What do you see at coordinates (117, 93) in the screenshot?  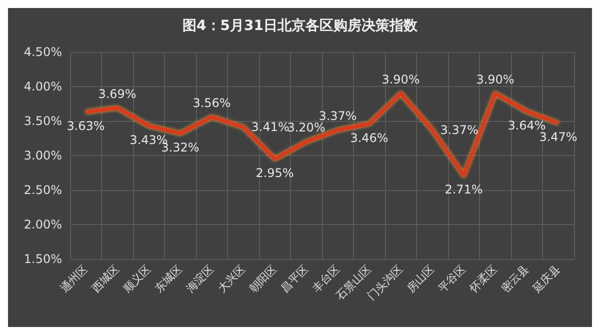 I see `data-label: 3.69%` at bounding box center [117, 93].